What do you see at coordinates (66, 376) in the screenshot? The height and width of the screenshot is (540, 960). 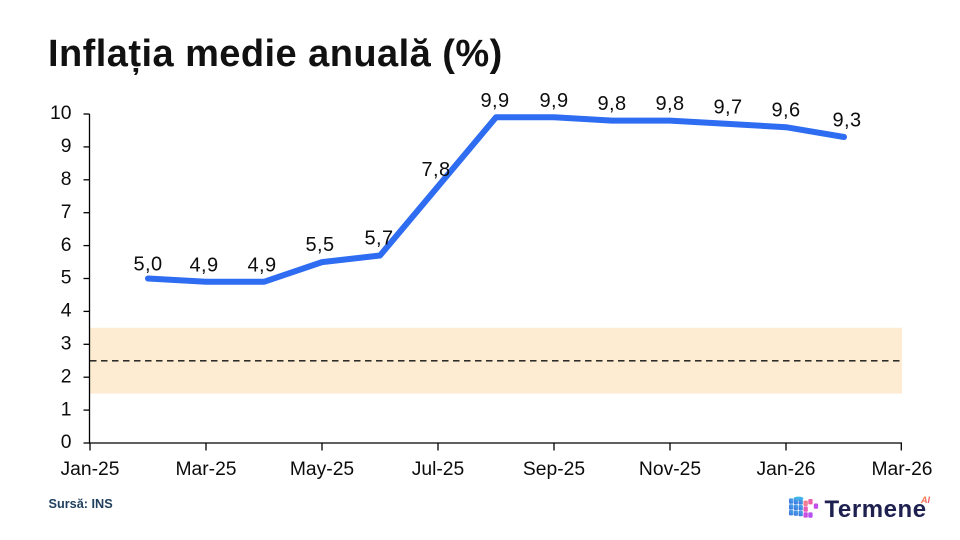 I see `svg-text: 2` at bounding box center [66, 376].